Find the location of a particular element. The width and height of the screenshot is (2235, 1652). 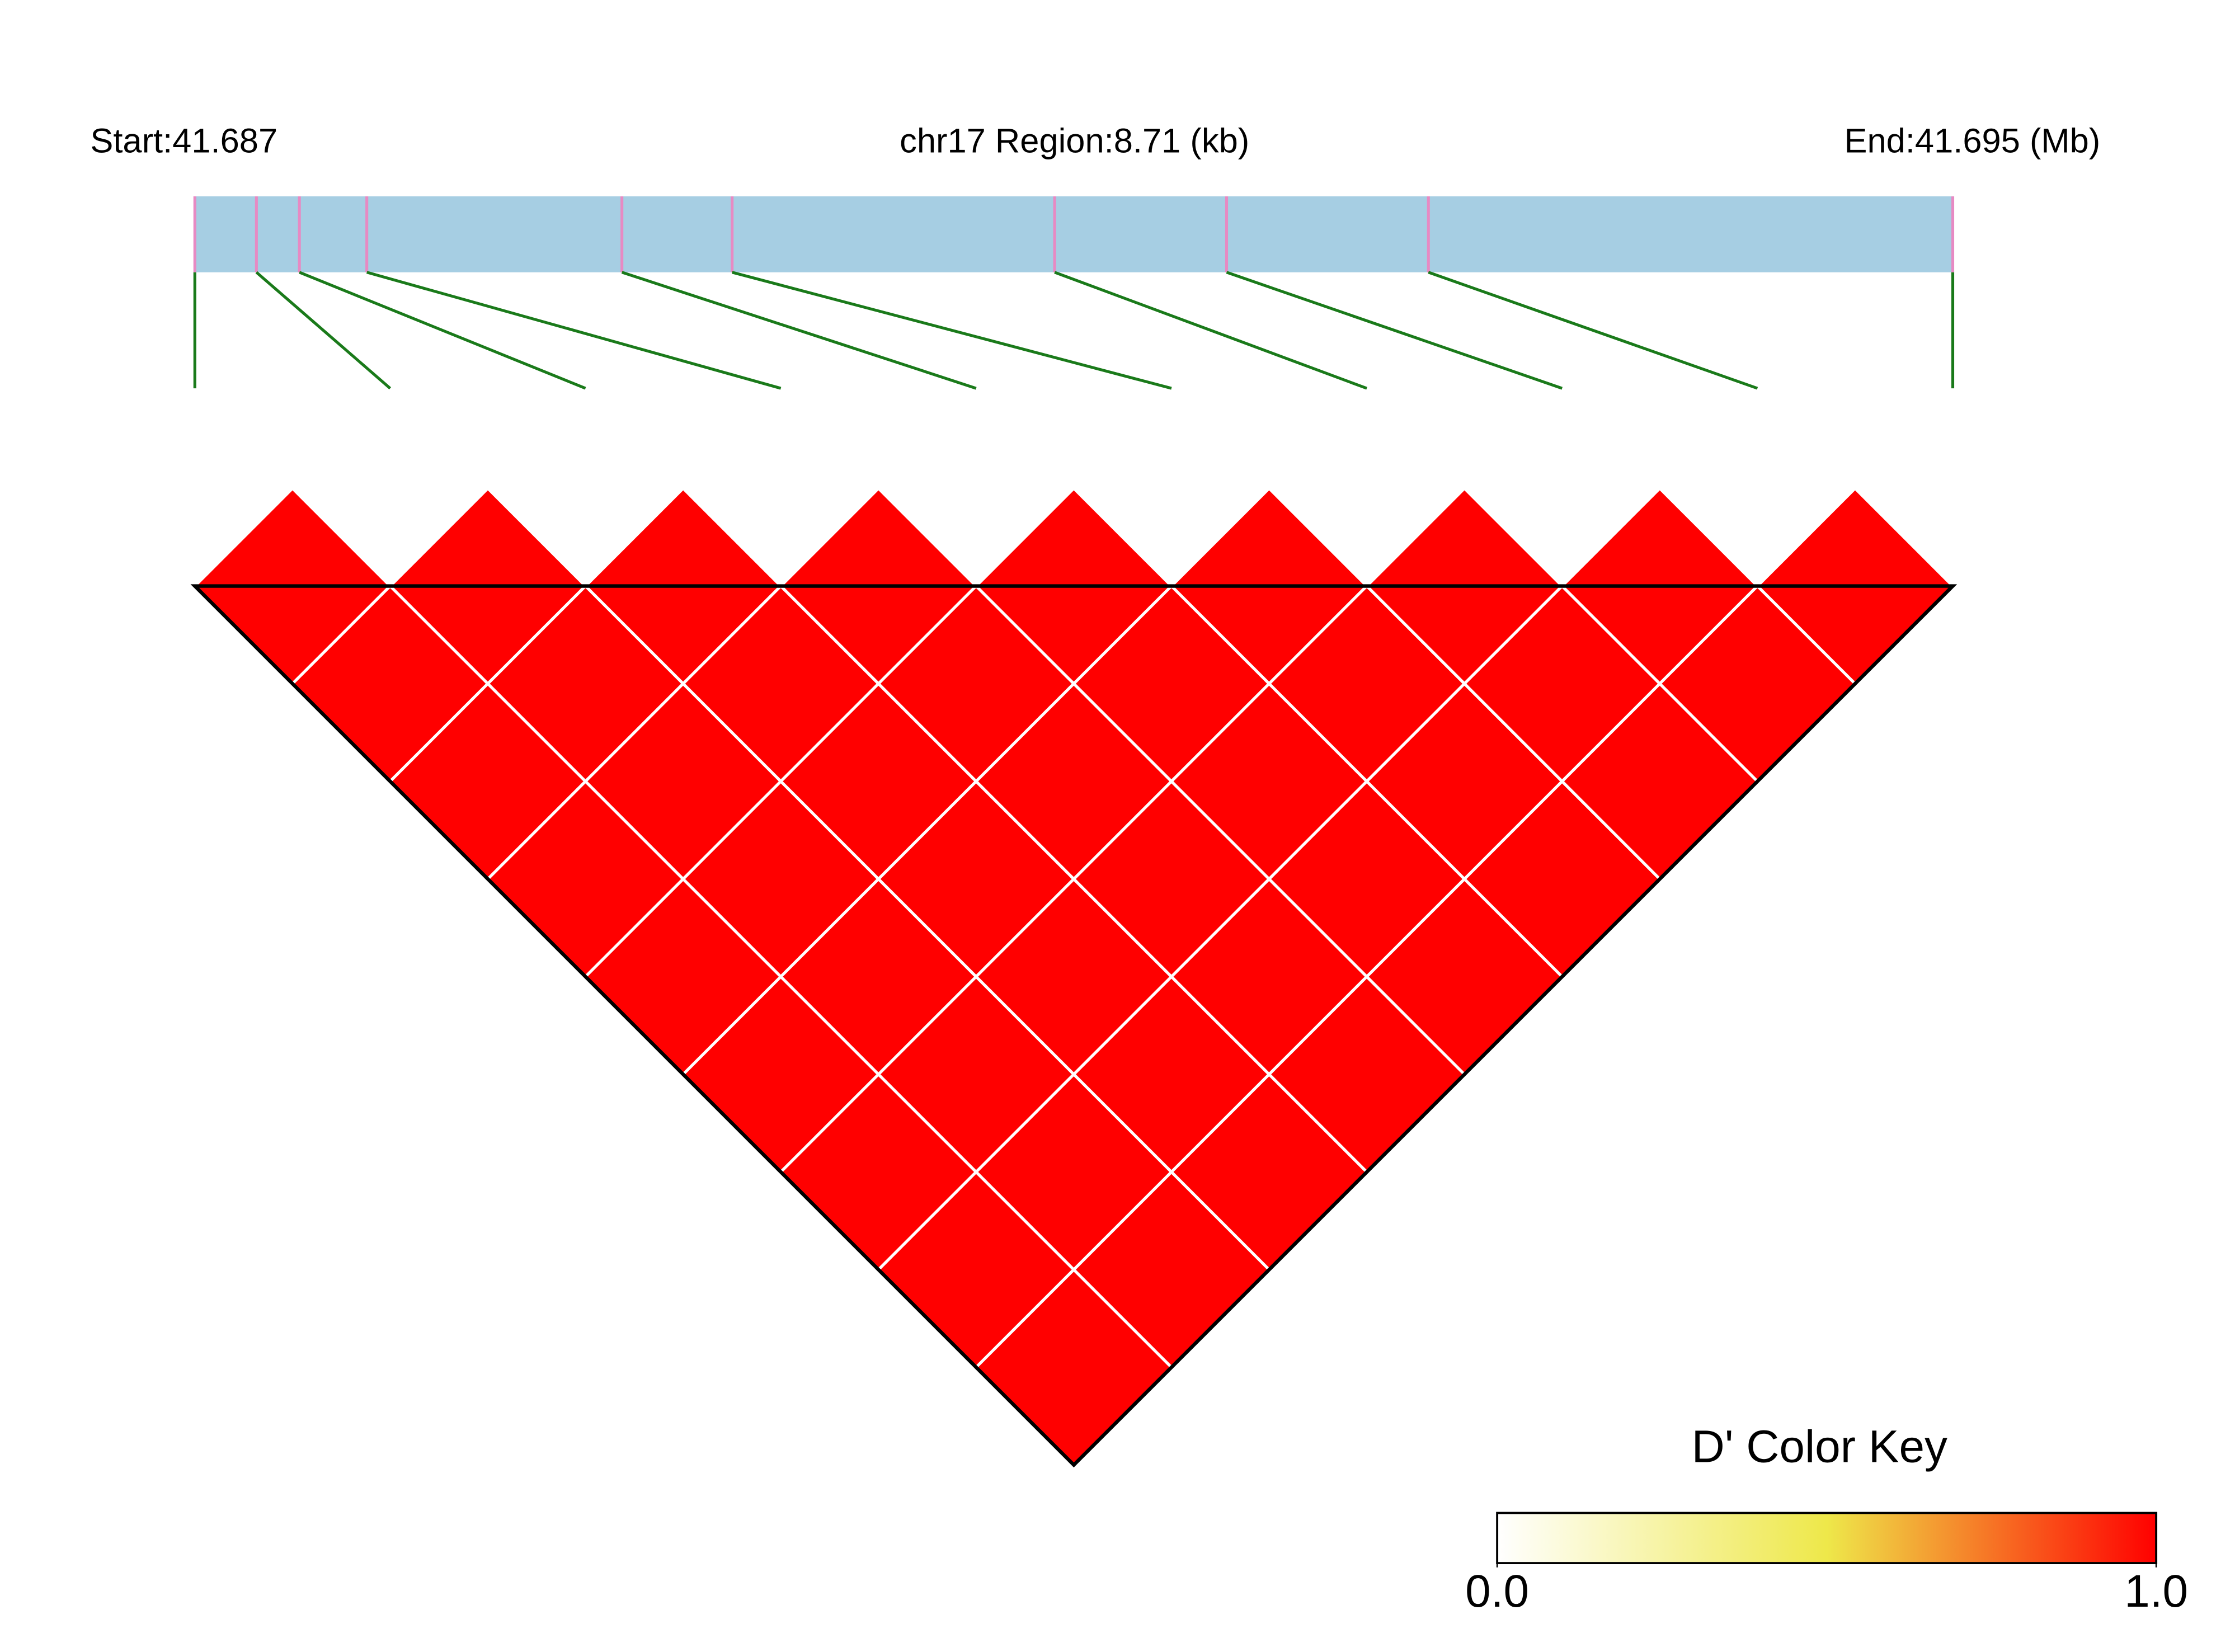

region-bar is located at coordinates (1074, 234).